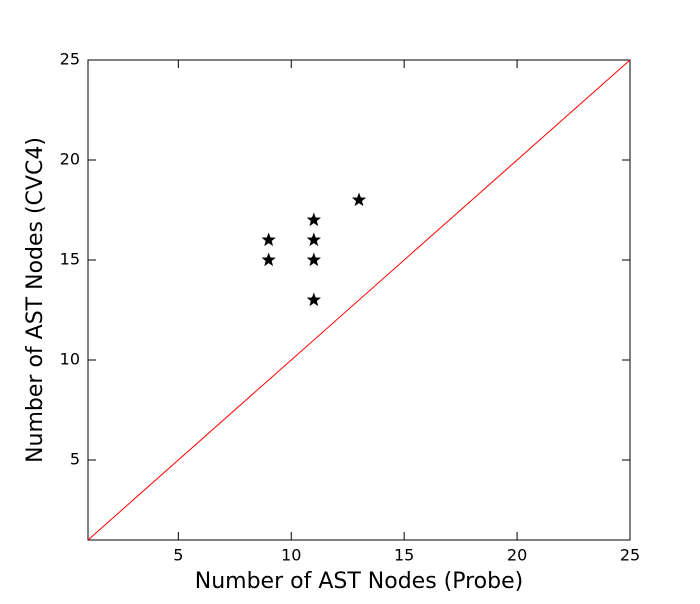 Image resolution: width=700 pixels, height=604 pixels. I want to click on y-tick-label: 25, so click(70, 59).